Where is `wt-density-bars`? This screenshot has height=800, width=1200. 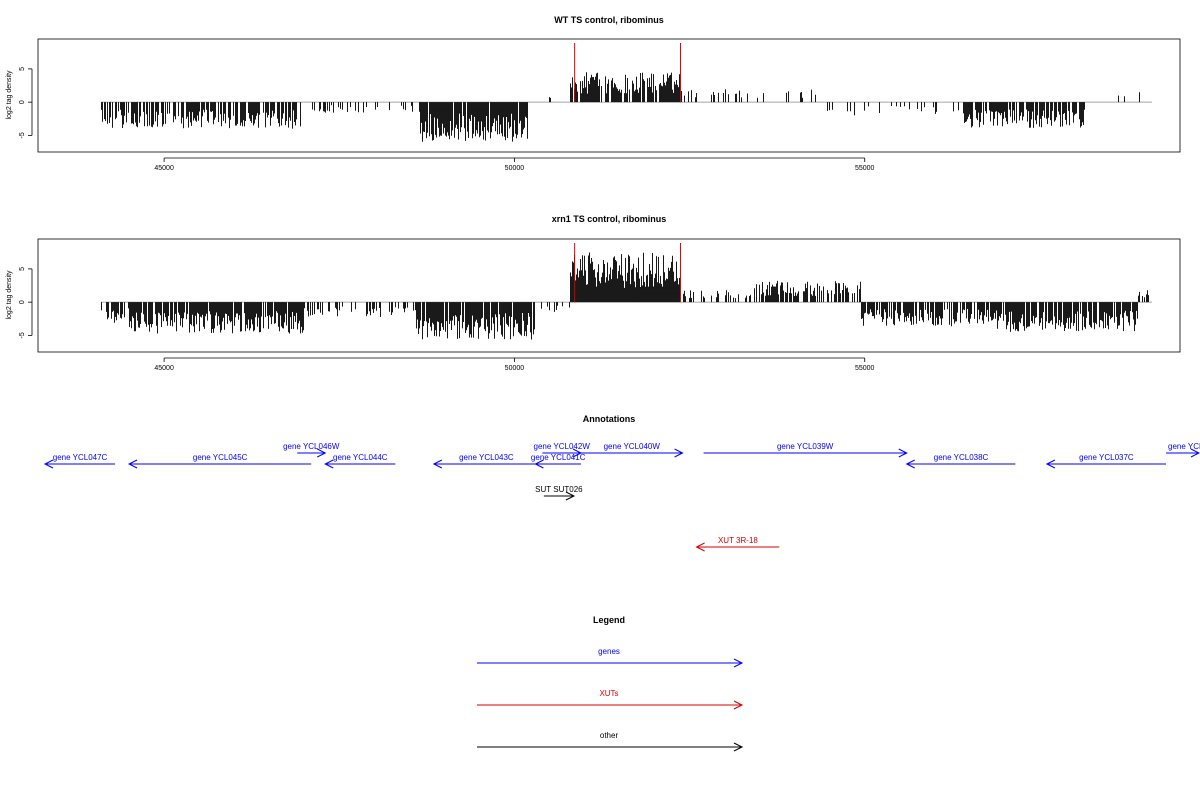 wt-density-bars is located at coordinates (620, 107).